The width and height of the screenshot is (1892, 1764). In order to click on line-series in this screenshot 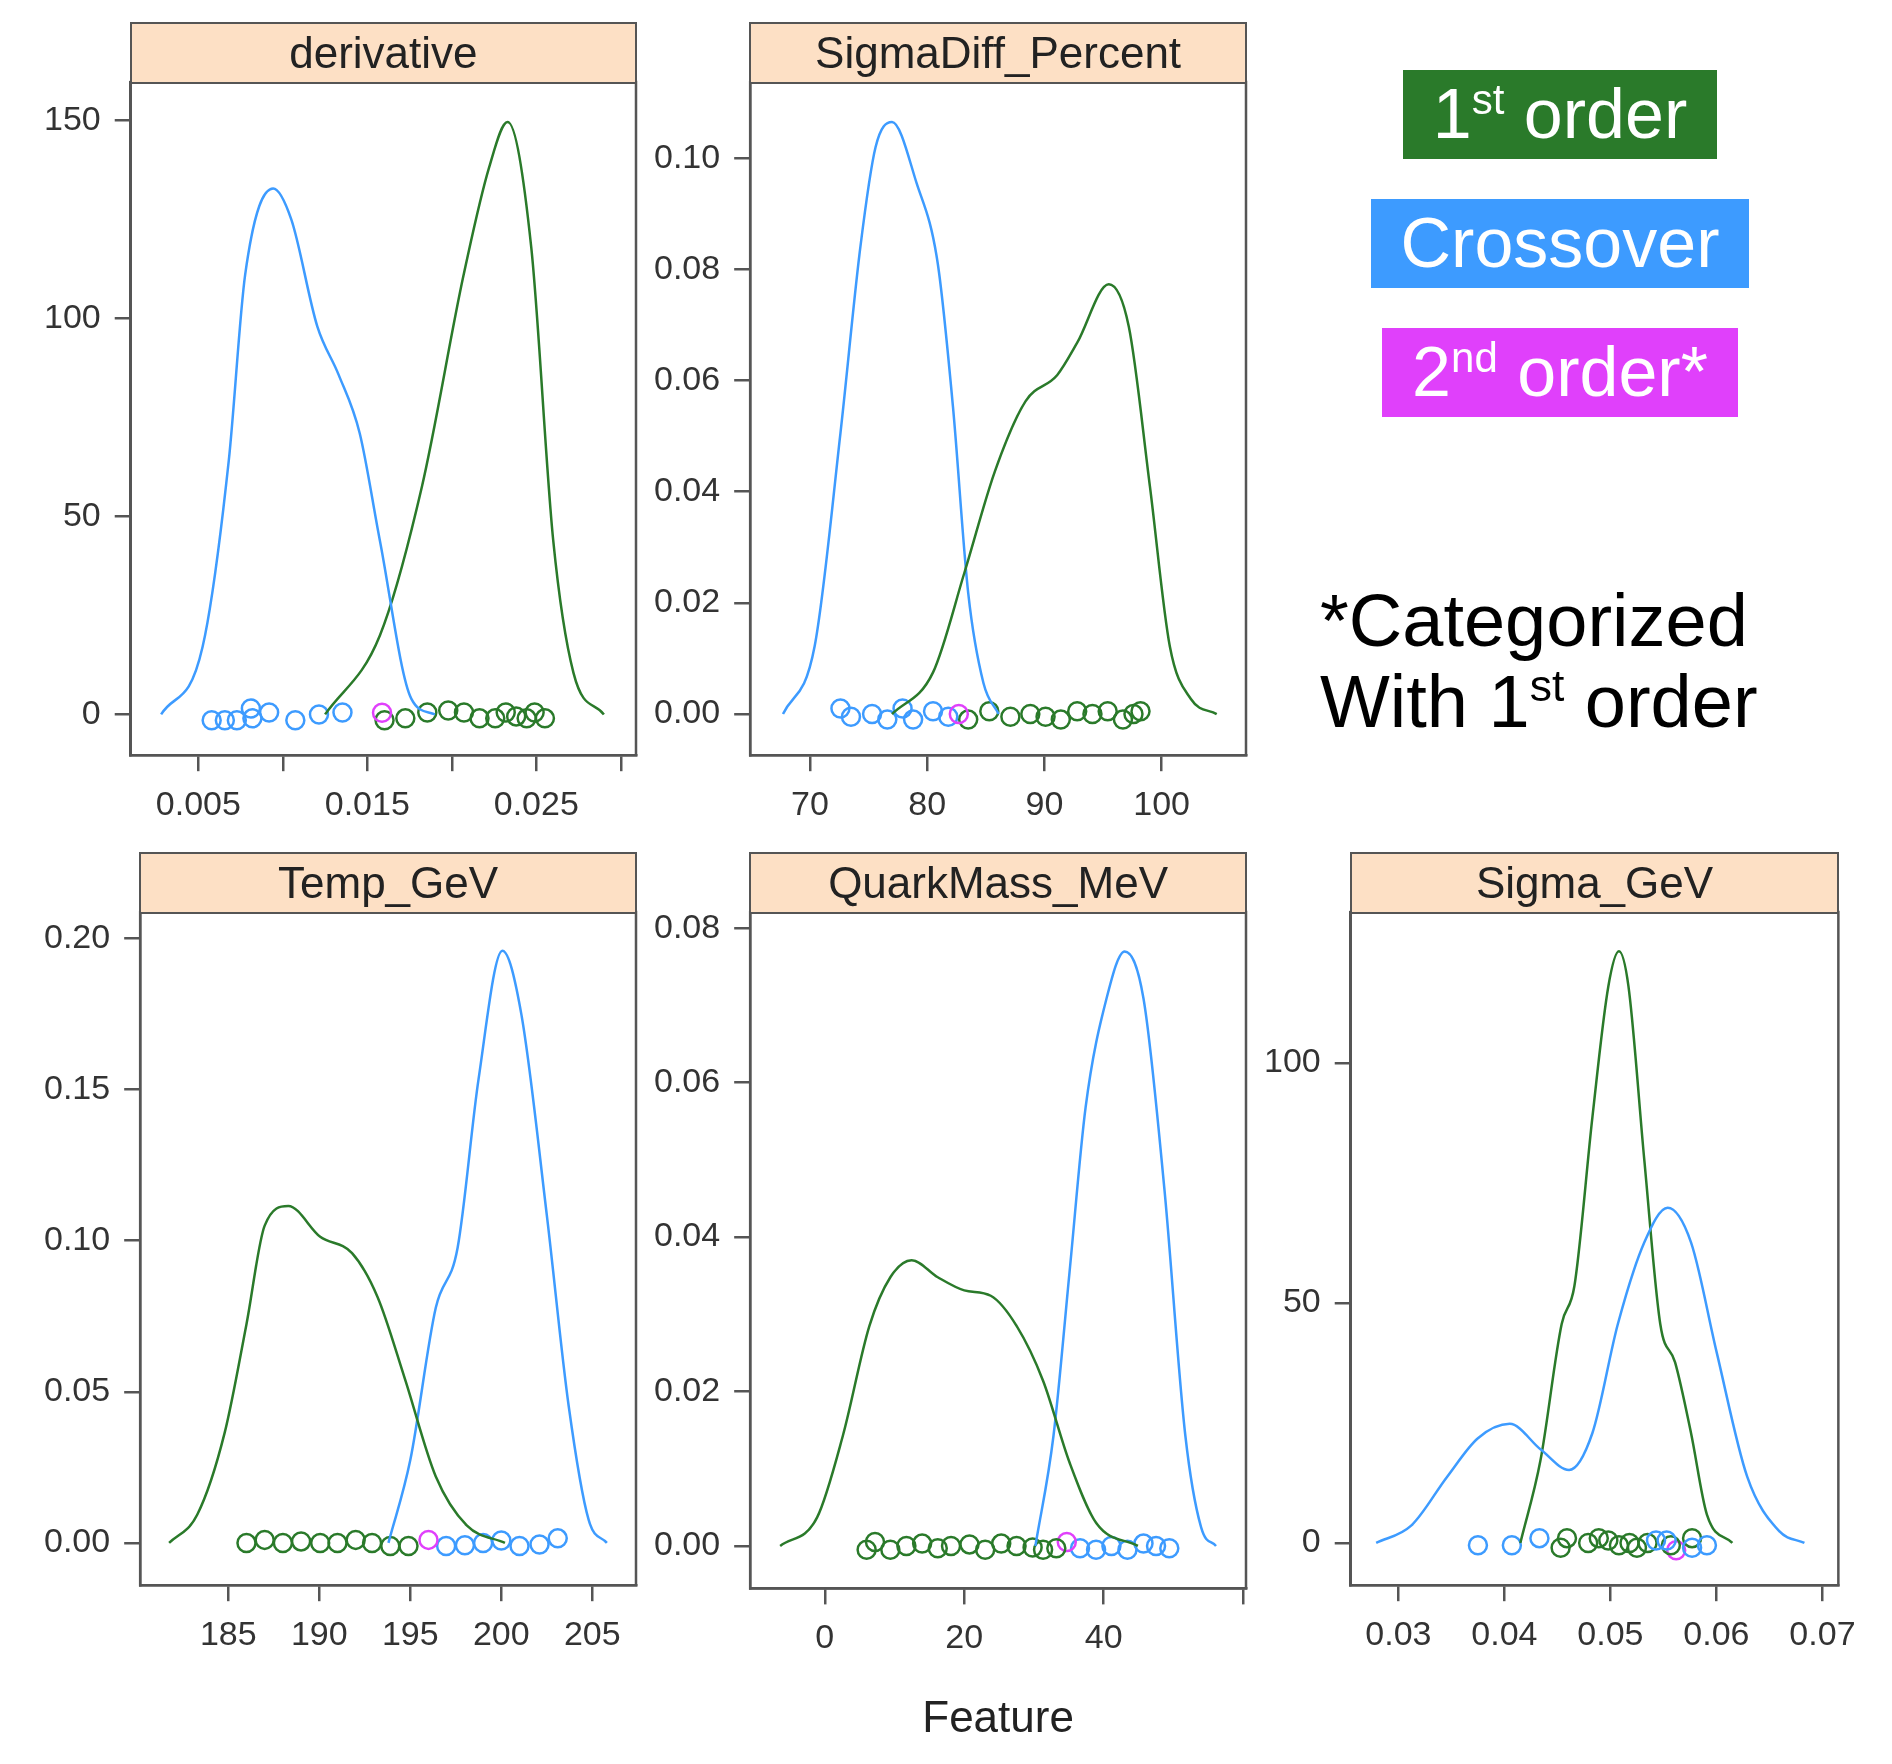, I will do `click(1590, 1375)`.